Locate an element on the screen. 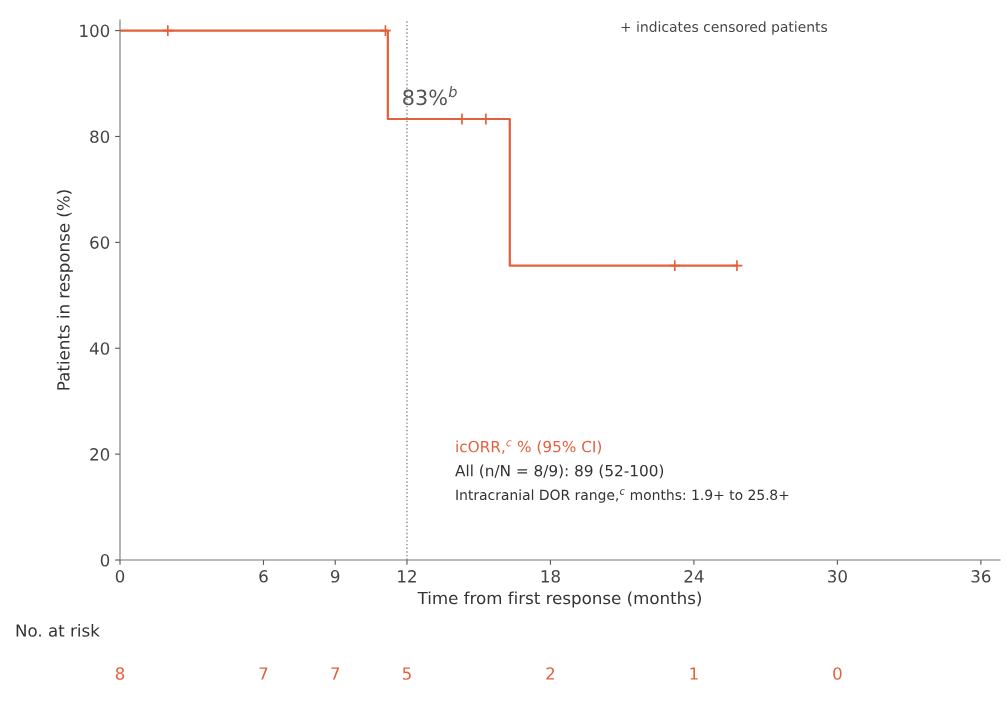  x-tick-label: 9 is located at coordinates (335, 576).